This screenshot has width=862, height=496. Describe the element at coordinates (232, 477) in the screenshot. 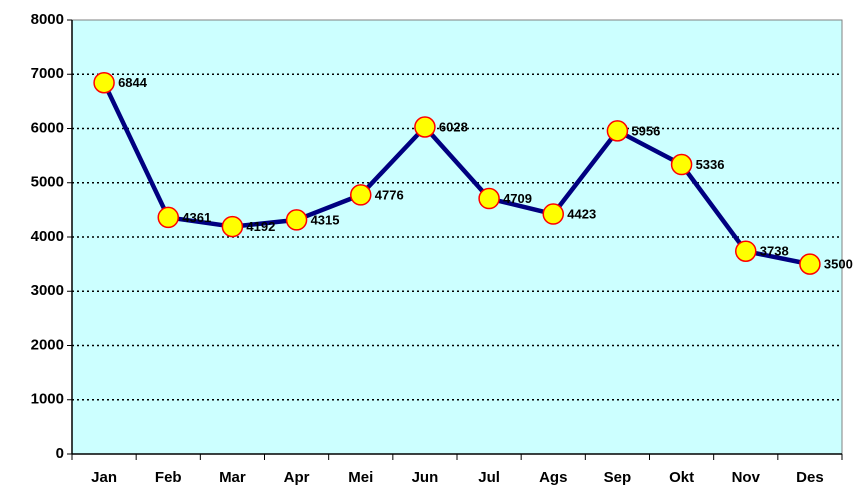

I see `x-tick-label: Mar` at that location.